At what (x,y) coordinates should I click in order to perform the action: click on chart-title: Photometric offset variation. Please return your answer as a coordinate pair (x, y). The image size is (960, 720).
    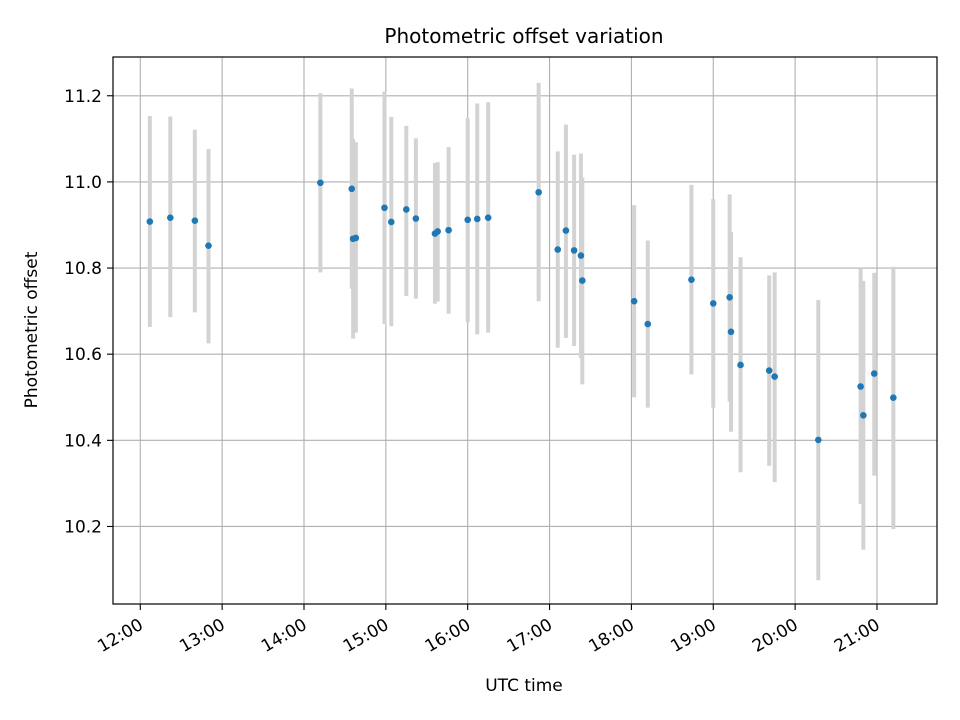
    Looking at the image, I should click on (523, 36).